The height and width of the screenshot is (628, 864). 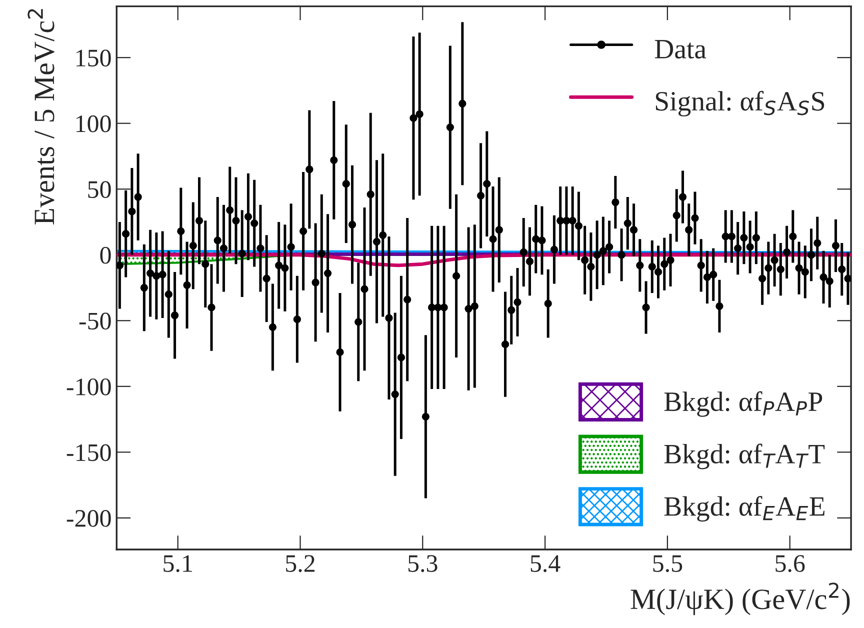 What do you see at coordinates (41, 116) in the screenshot?
I see `y-axis-title: Events / 5 MeV/c$^{2}$` at bounding box center [41, 116].